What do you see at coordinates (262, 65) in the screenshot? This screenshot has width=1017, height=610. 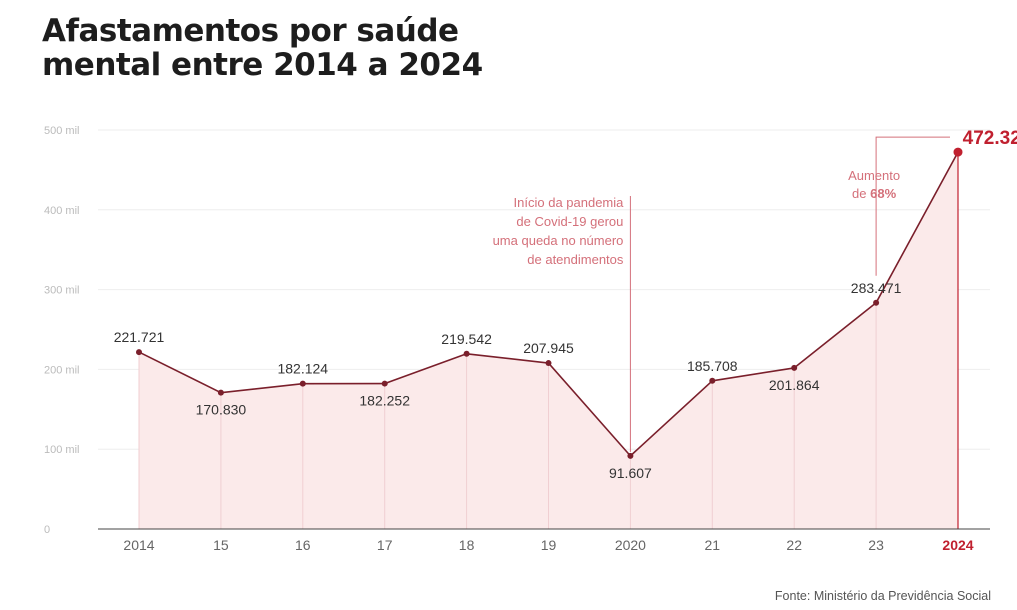 I see `chart-title-line-2: mental entre 2014 a 2024` at bounding box center [262, 65].